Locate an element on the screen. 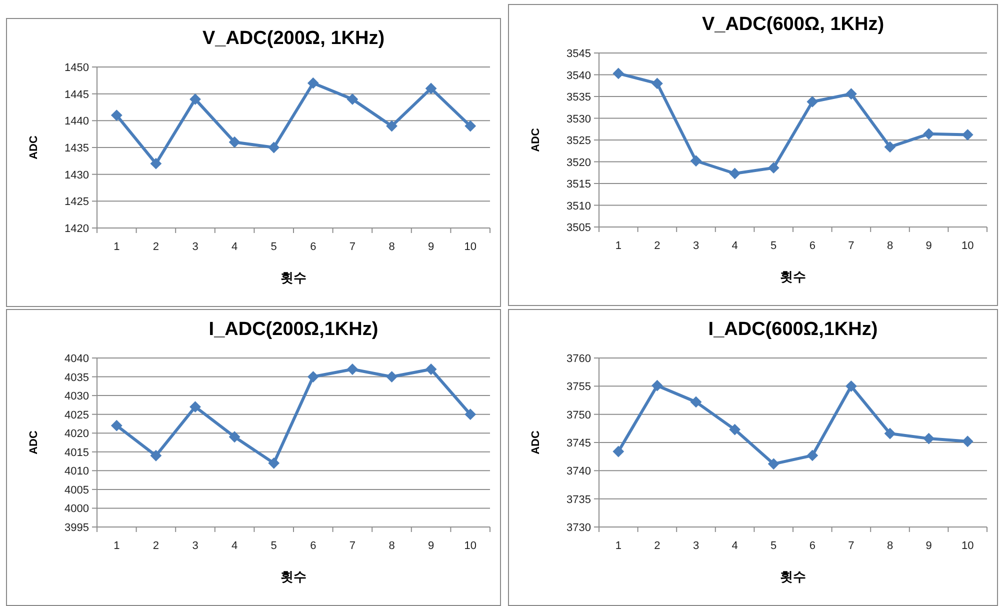  y-tick-label: 3740 is located at coordinates (578, 472).